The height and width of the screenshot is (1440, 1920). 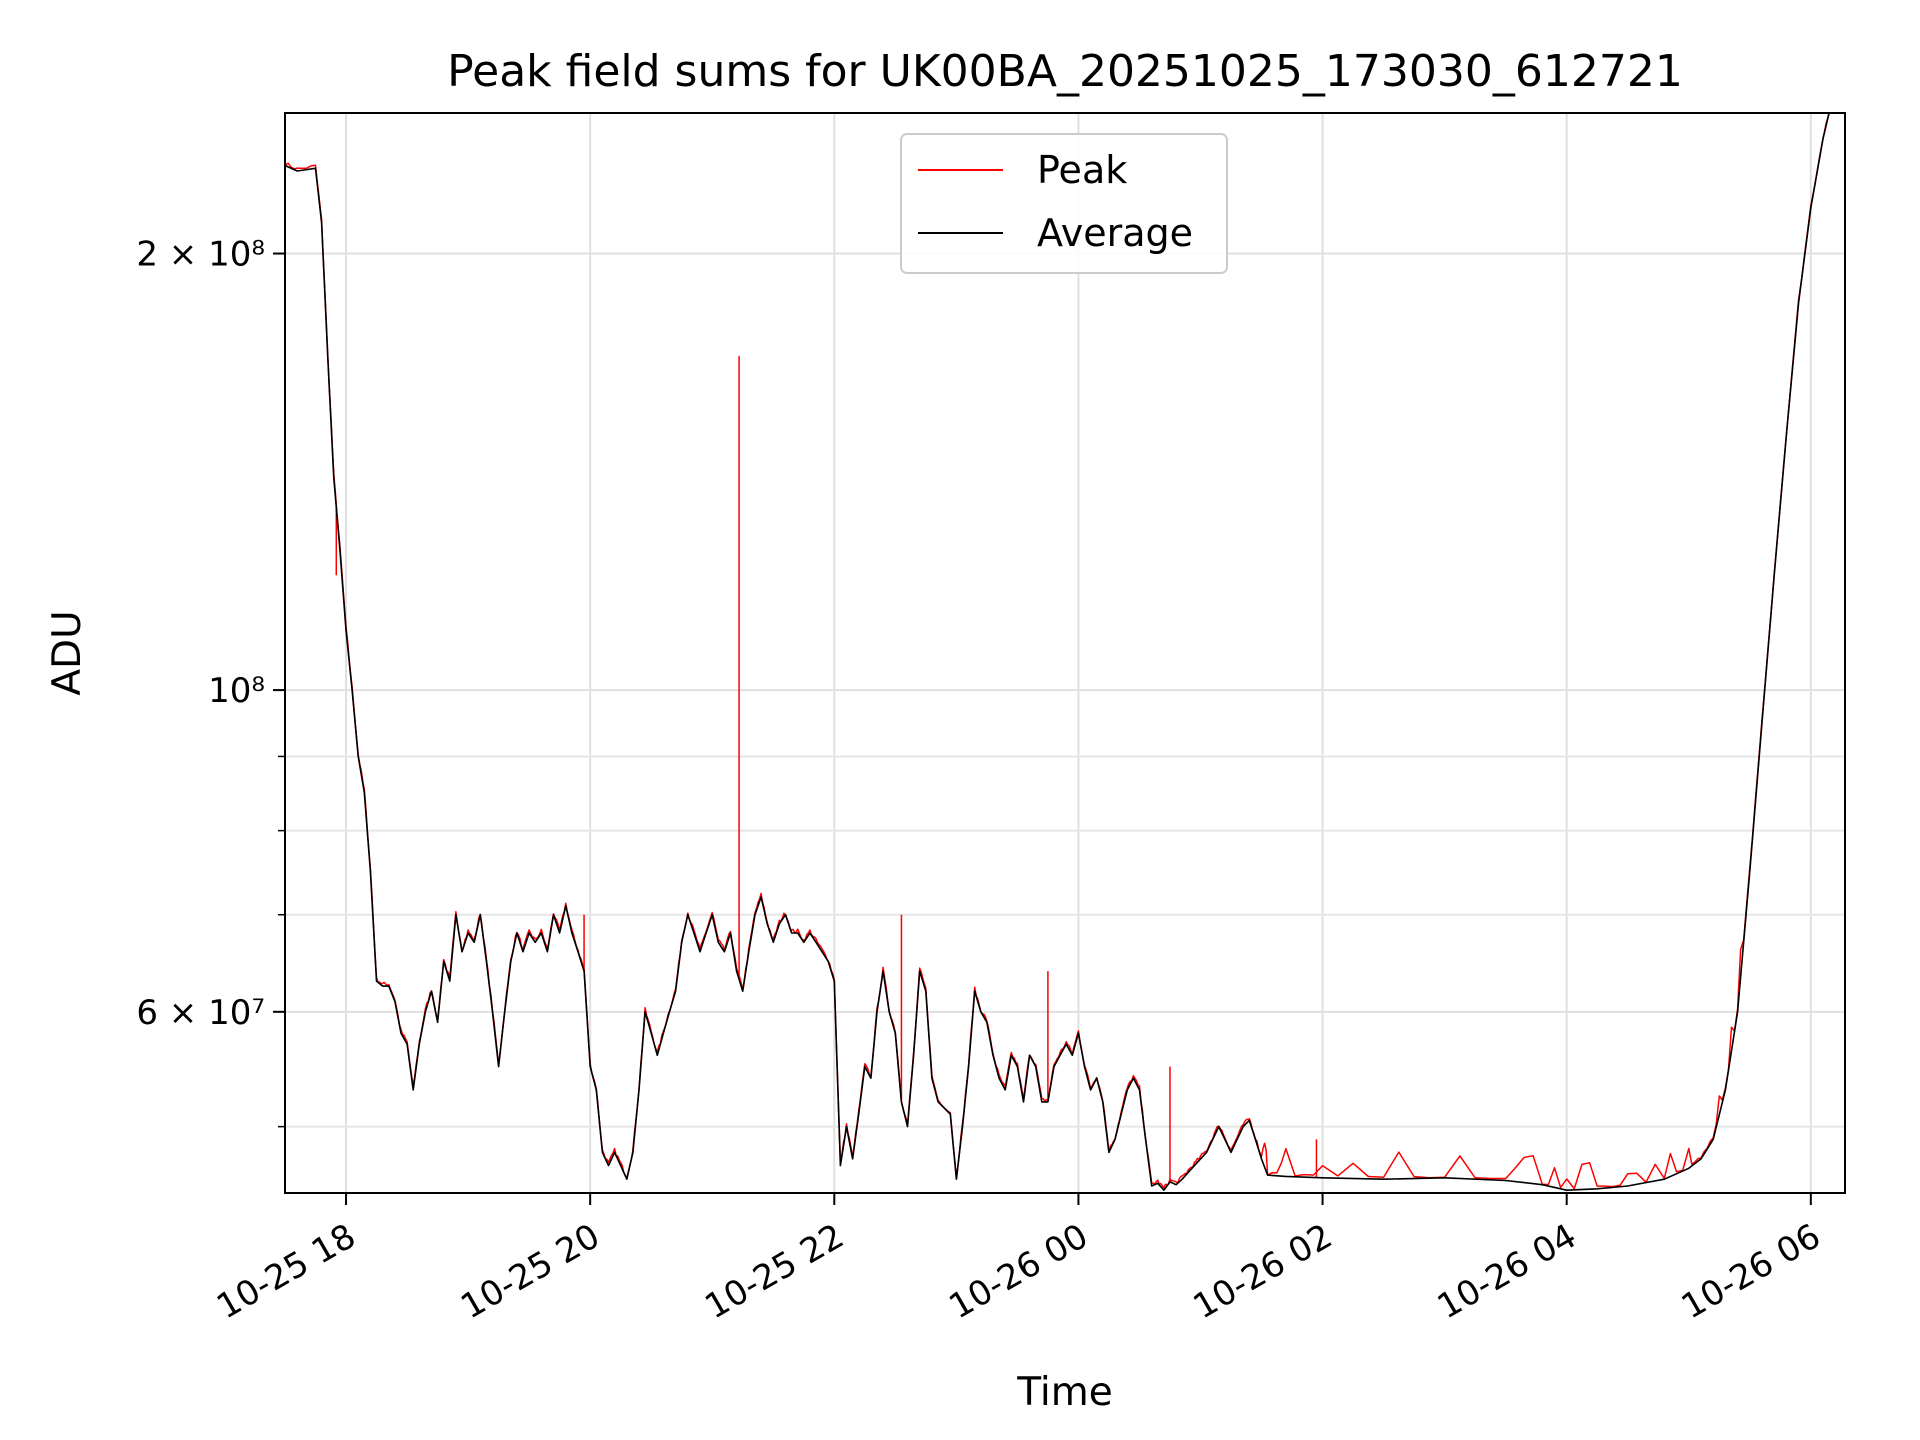 I want to click on y-axis: 6 × 10⁷ 10⁸ 2 × 10⁸, so click(x=210, y=681).